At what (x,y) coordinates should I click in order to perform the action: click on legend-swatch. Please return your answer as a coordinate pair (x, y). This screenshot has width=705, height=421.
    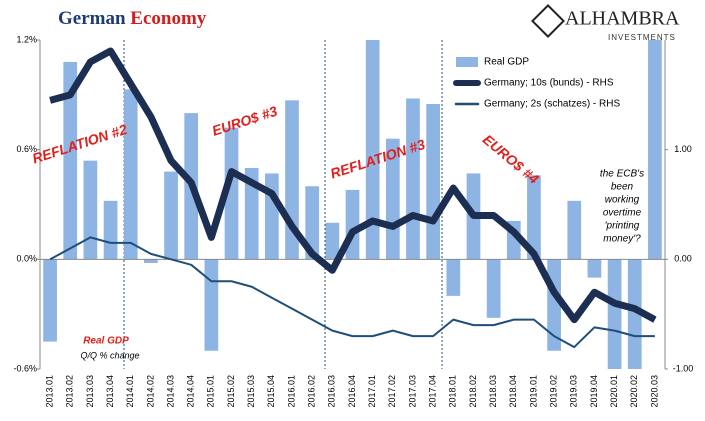
    Looking at the image, I should click on (467, 62).